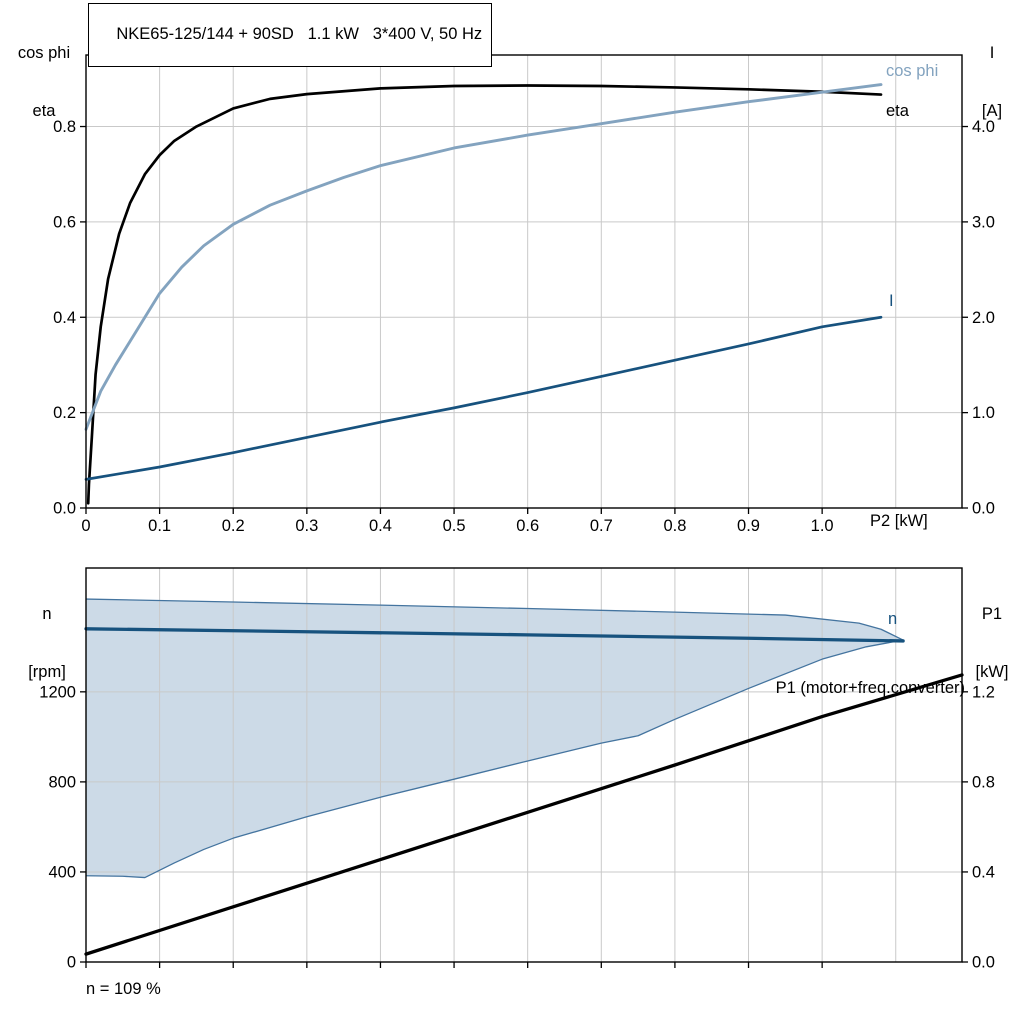 This screenshot has height=1024, width=1024. I want to click on bottom-left-axis-label: n [rpm], so click(47, 644).